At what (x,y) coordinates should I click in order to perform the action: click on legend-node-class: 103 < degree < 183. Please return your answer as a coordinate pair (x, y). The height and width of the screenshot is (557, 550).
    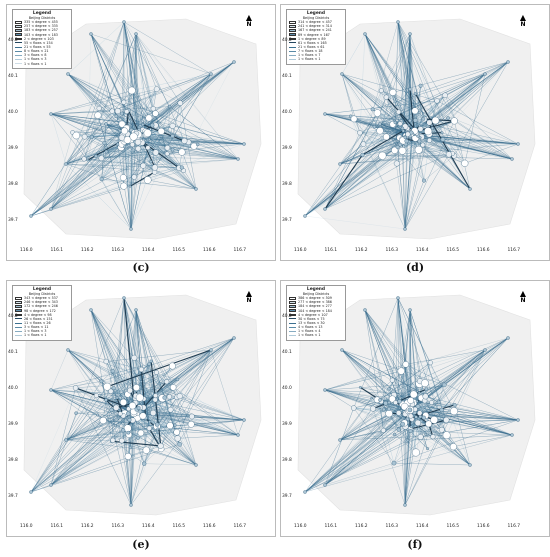
    Looking at the image, I should click on (42, 35).